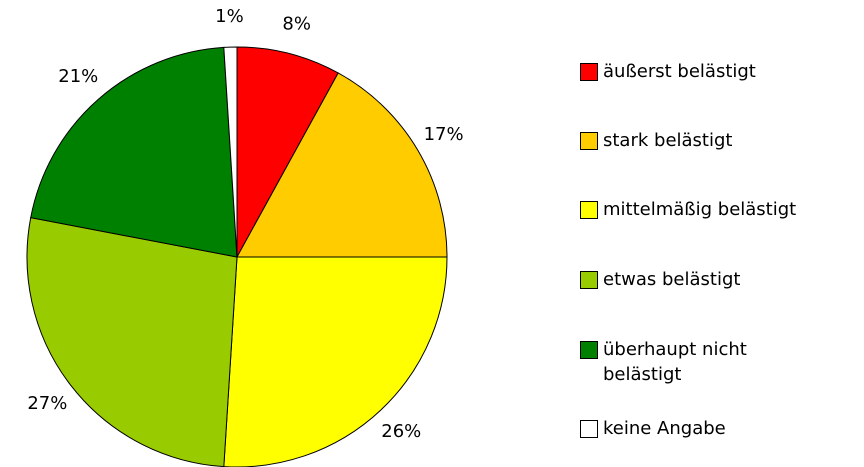  What do you see at coordinates (444, 134) in the screenshot?
I see `data-label: 17%` at bounding box center [444, 134].